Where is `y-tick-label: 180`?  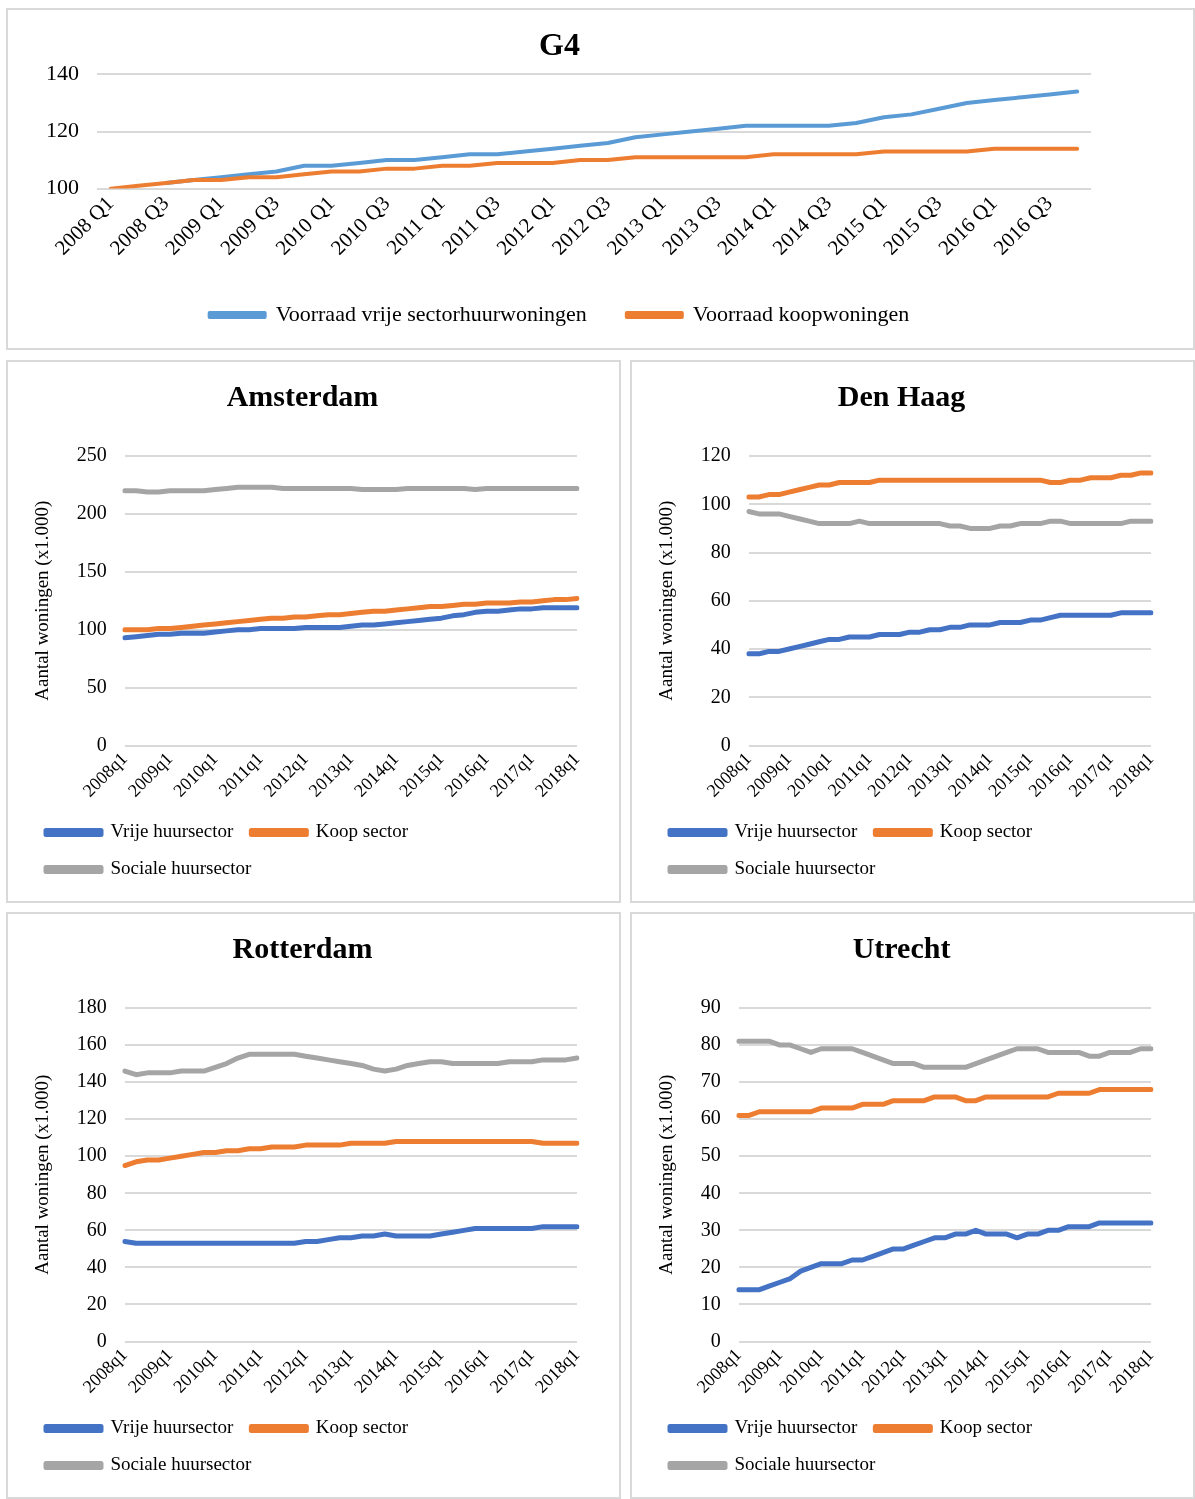
y-tick-label: 180 is located at coordinates (91, 1006).